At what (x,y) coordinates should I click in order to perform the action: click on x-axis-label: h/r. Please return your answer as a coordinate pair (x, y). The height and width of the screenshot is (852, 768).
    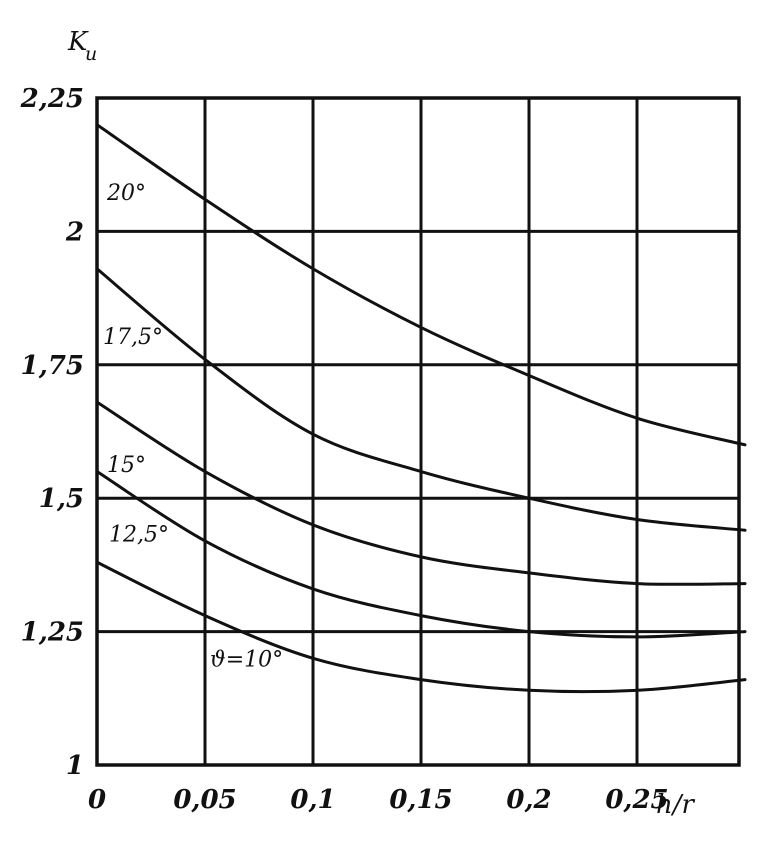
    Looking at the image, I should click on (676, 805).